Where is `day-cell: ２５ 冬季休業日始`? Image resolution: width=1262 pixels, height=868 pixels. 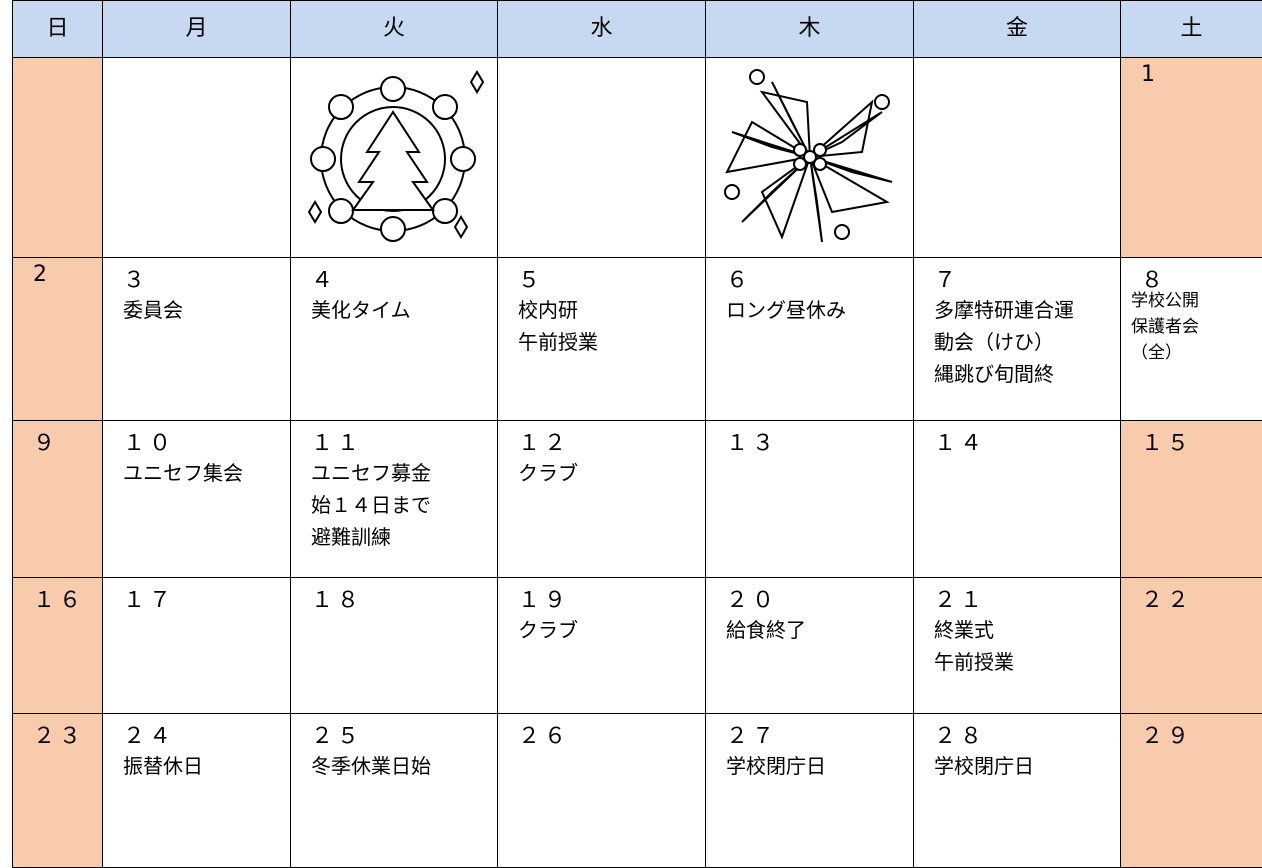 day-cell: ２５ 冬季休業日始 is located at coordinates (393, 790).